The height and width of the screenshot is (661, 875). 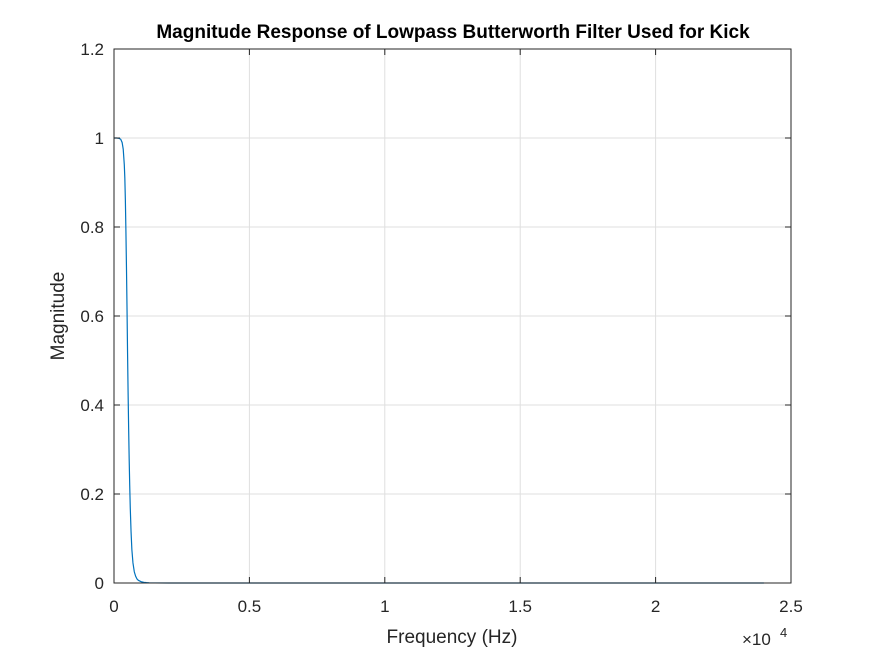 I want to click on x-axis-label: Frequency (Hz), so click(x=452, y=637).